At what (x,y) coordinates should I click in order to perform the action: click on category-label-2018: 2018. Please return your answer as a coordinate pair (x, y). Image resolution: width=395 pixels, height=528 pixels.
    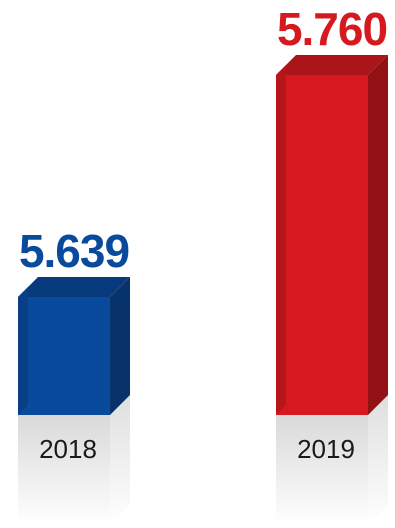
    Looking at the image, I should click on (68, 449).